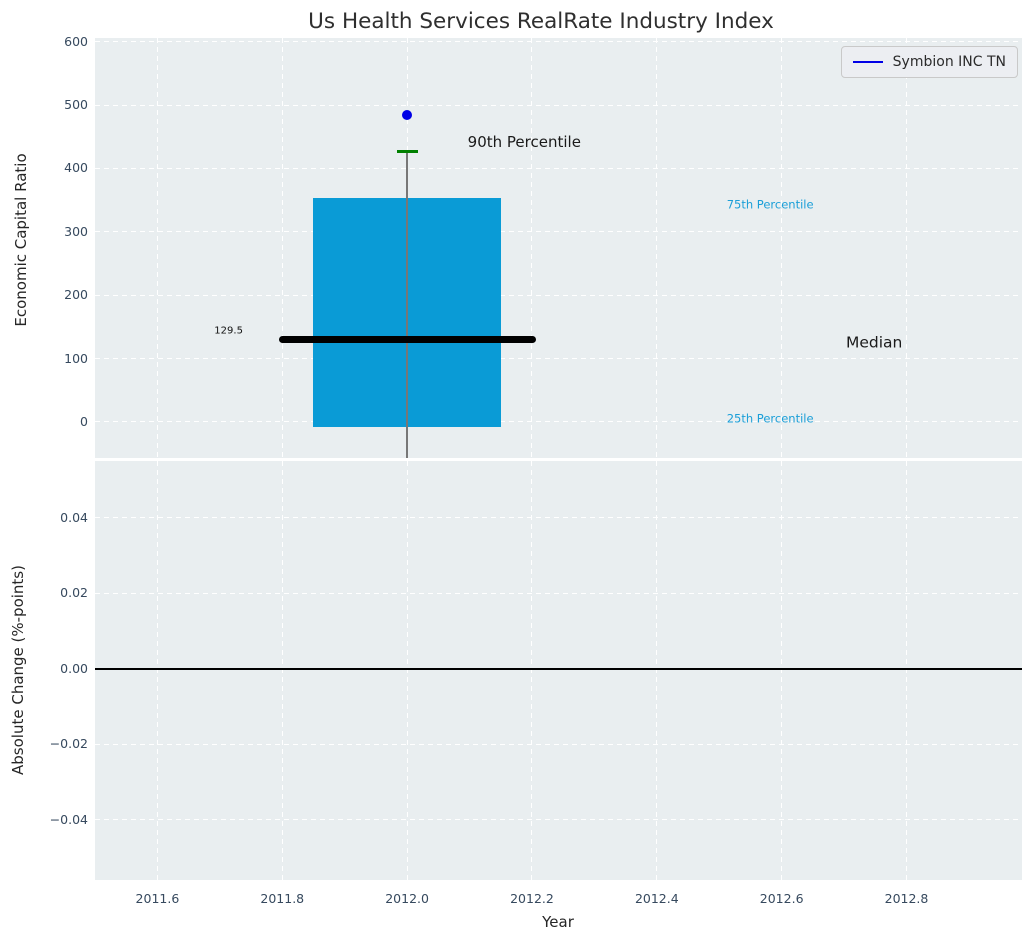 This screenshot has height=942, width=1034. I want to click on annotation-75th-percentile: 75th Percentile, so click(770, 204).